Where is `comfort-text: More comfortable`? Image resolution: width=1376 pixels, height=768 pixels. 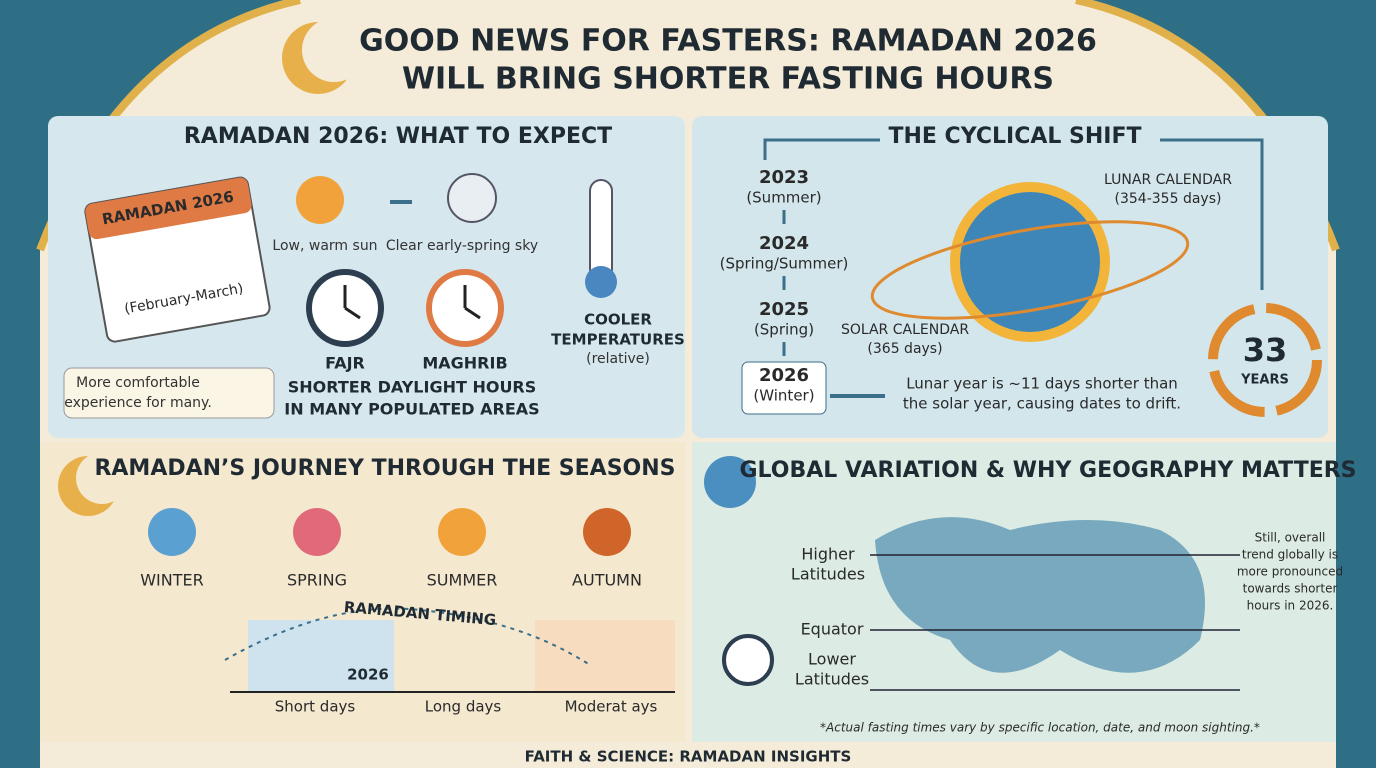 comfort-text: More comfortable is located at coordinates (138, 383).